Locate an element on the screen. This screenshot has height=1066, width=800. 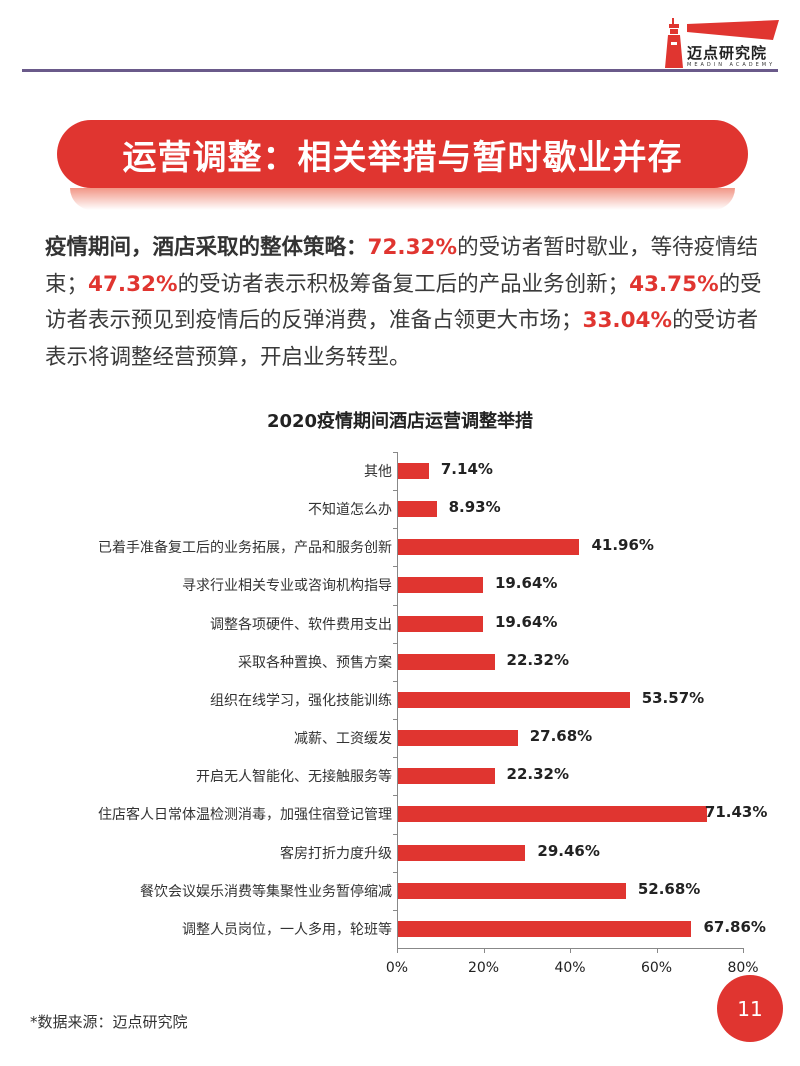
summary-value-4: 33.04% is located at coordinates (627, 320).